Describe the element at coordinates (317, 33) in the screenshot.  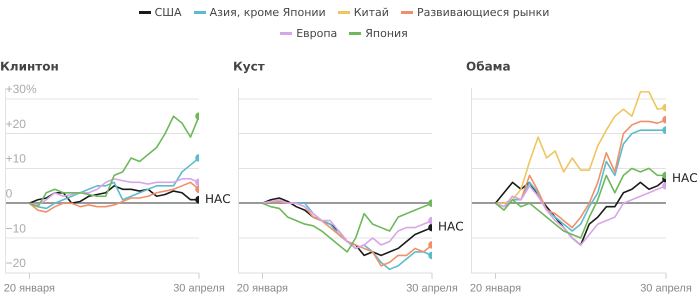
I see `legend-label: Европа` at that location.